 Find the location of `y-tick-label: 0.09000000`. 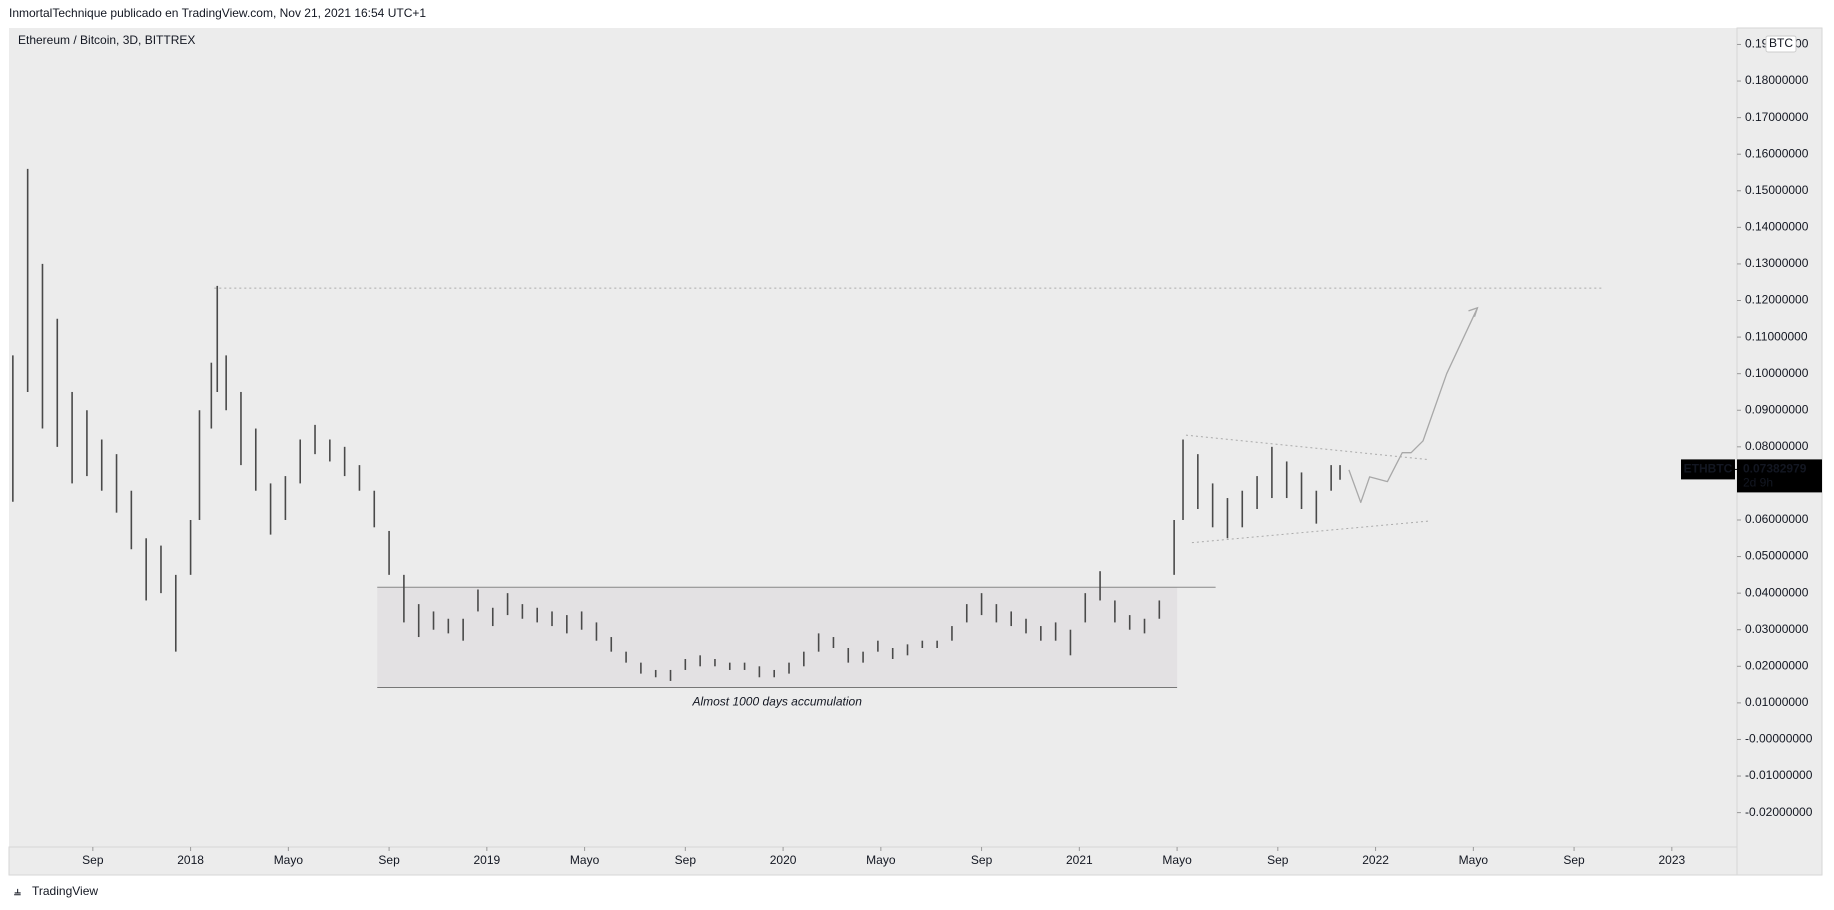

y-tick-label: 0.09000000 is located at coordinates (1777, 409).